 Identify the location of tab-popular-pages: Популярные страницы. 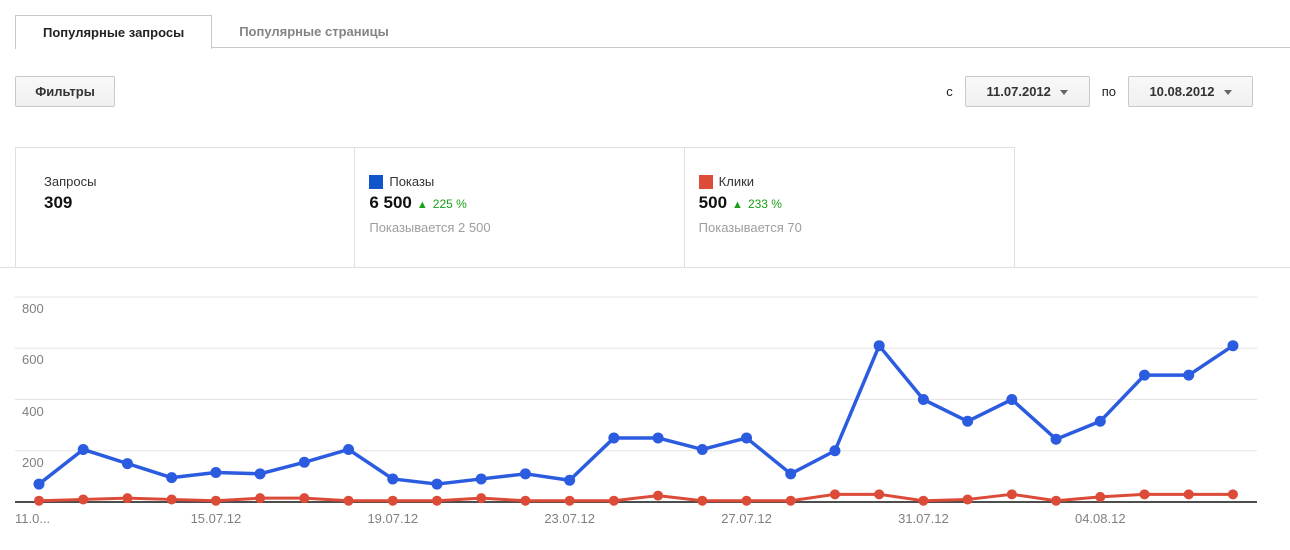
(313, 32).